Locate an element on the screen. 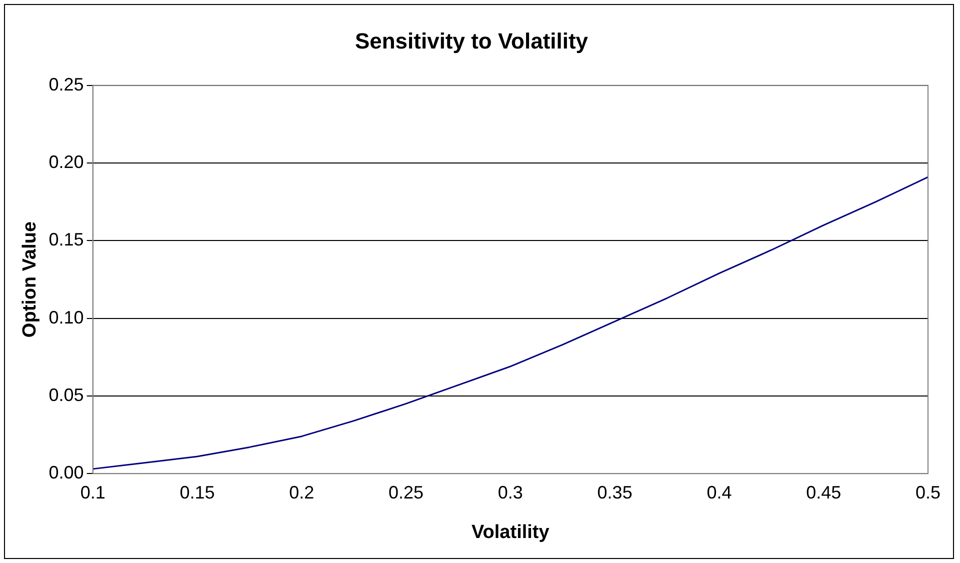 The width and height of the screenshot is (960, 563). x-tick-label: 0.5 is located at coordinates (928, 492).